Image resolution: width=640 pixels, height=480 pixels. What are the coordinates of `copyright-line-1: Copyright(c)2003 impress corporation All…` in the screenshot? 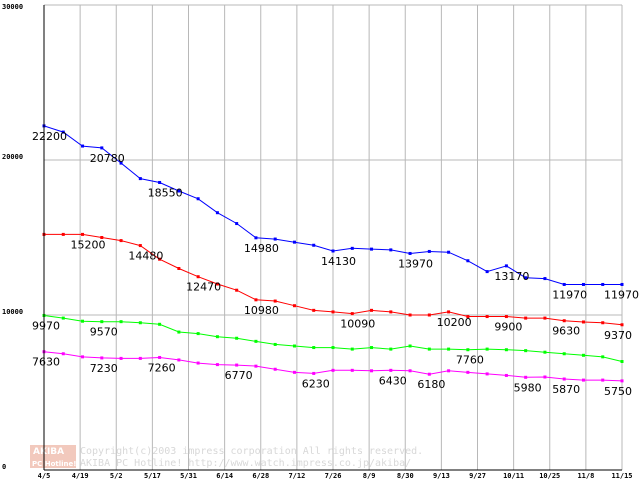 It's located at (251, 451).